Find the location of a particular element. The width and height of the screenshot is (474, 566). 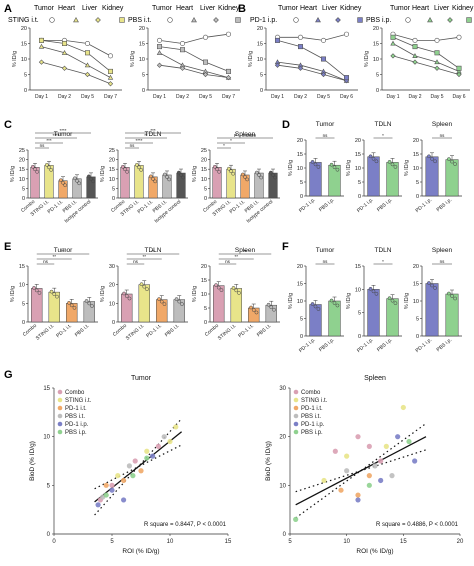

chart-b-pbs: 0 5 10 15 20 % ID/g Day 1 Day 2 Day 5 Day 6 is located at coordinates (417, 63).